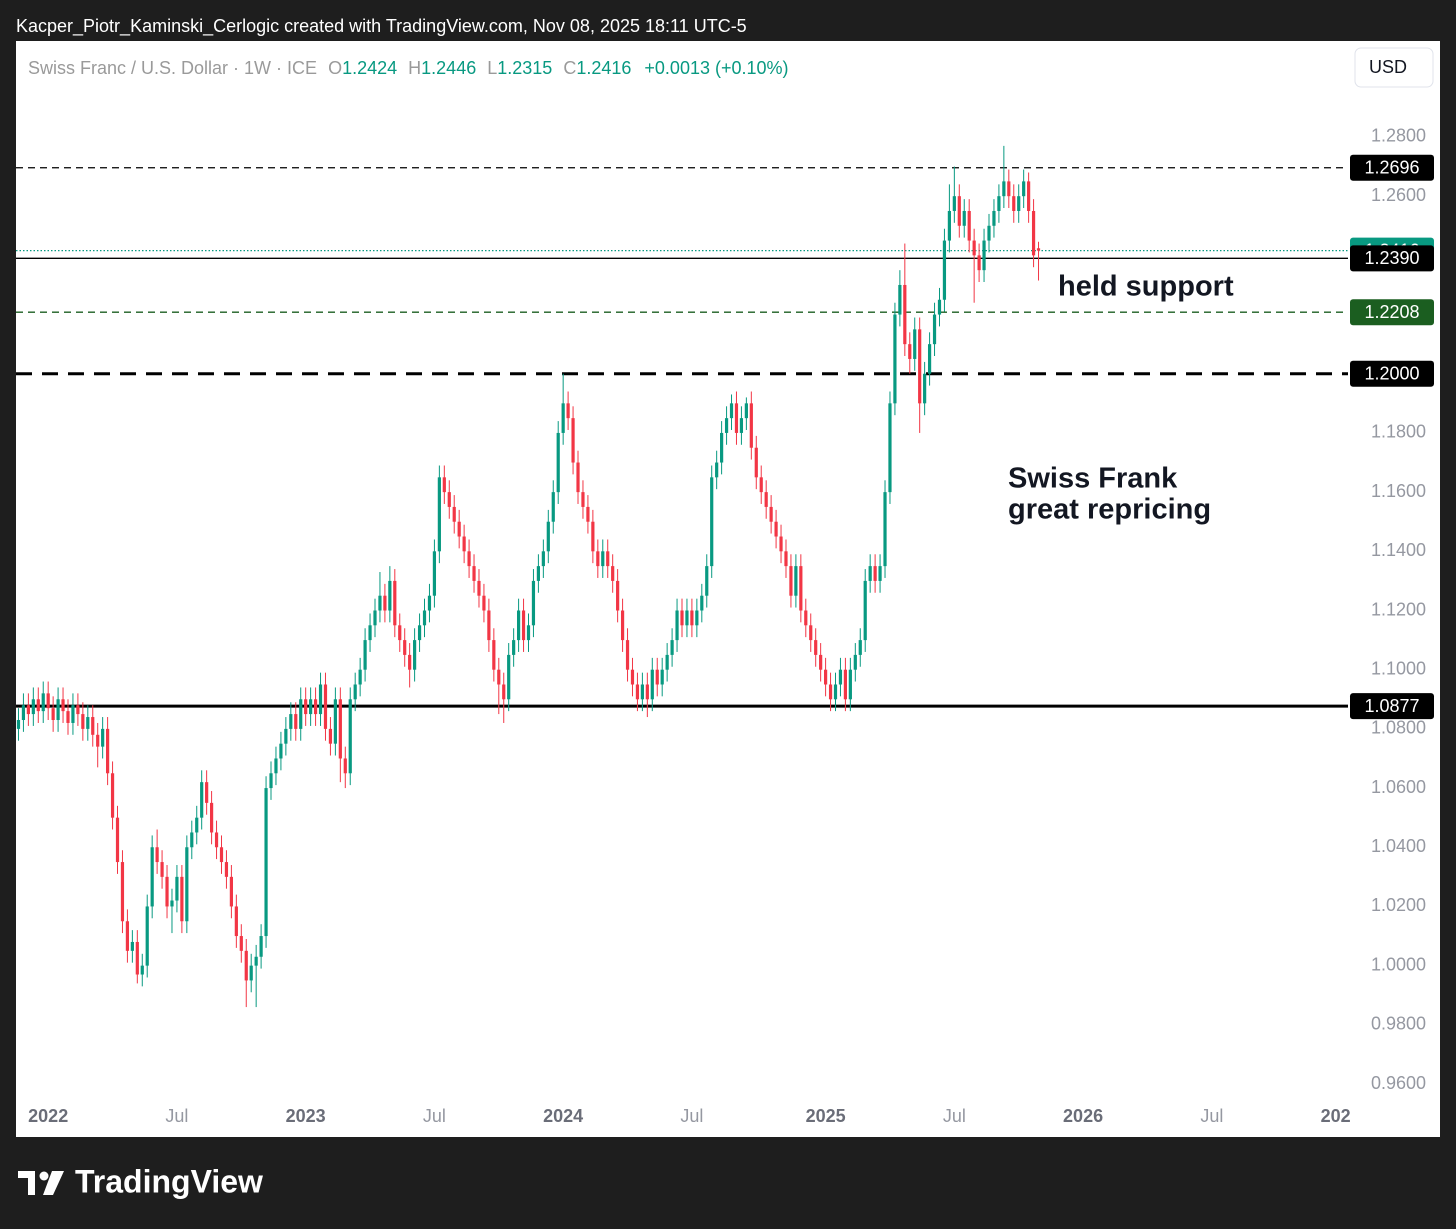  I want to click on price-label: 1.0877, so click(1391, 706).